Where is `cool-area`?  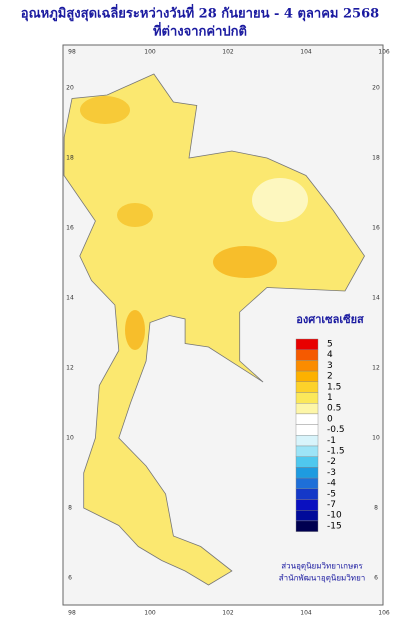 cool-area is located at coordinates (280, 200).